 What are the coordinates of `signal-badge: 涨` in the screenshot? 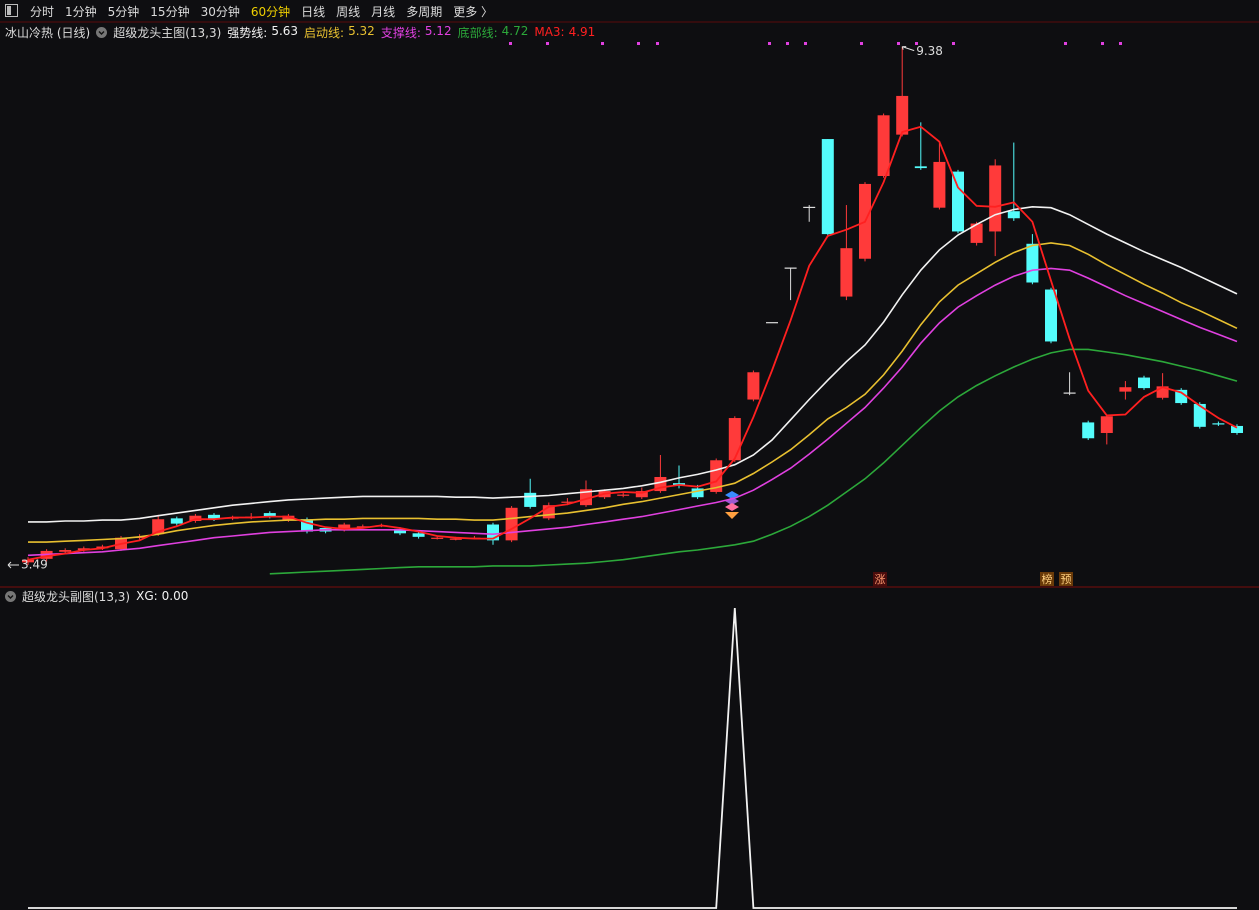 It's located at (880, 579).